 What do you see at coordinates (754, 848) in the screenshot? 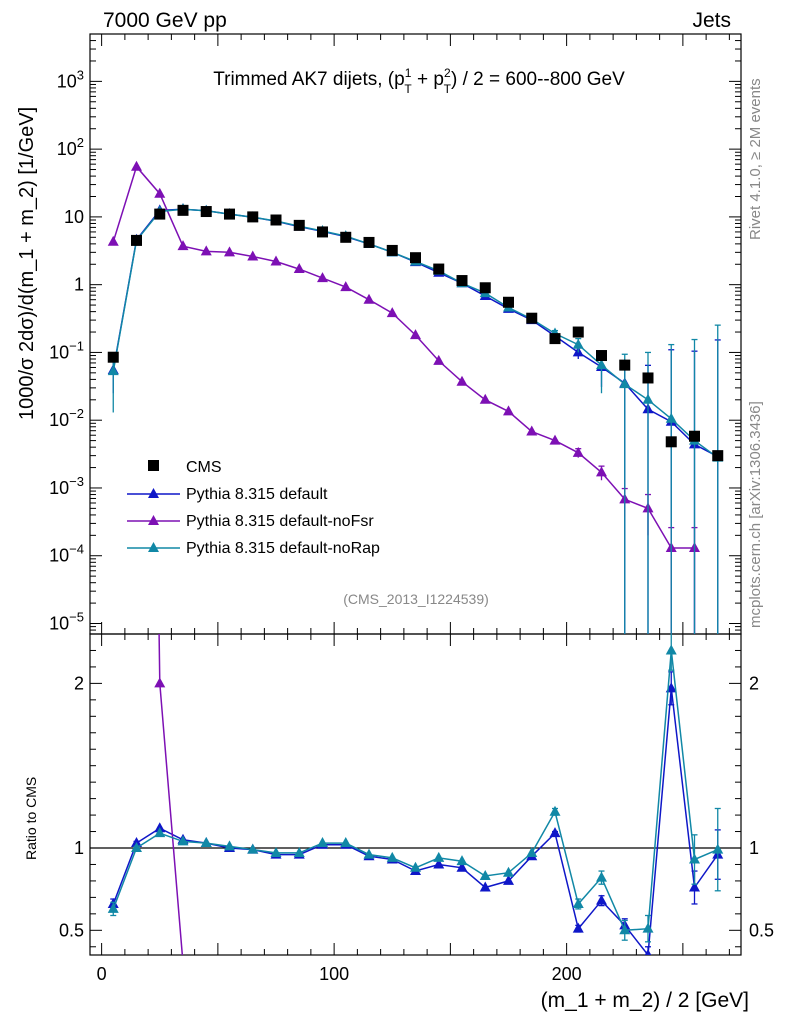
I see `y-tick-label-ratio-right: 1` at bounding box center [754, 848].